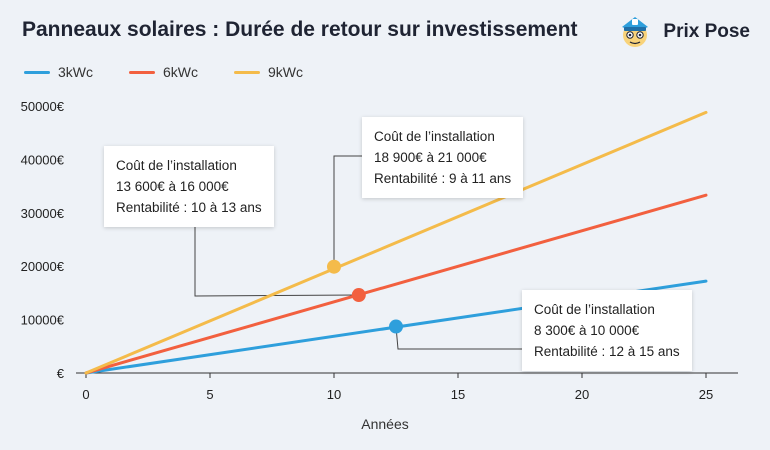 The height and width of the screenshot is (450, 770). I want to click on legend-swatch-6kwc, so click(142, 72).